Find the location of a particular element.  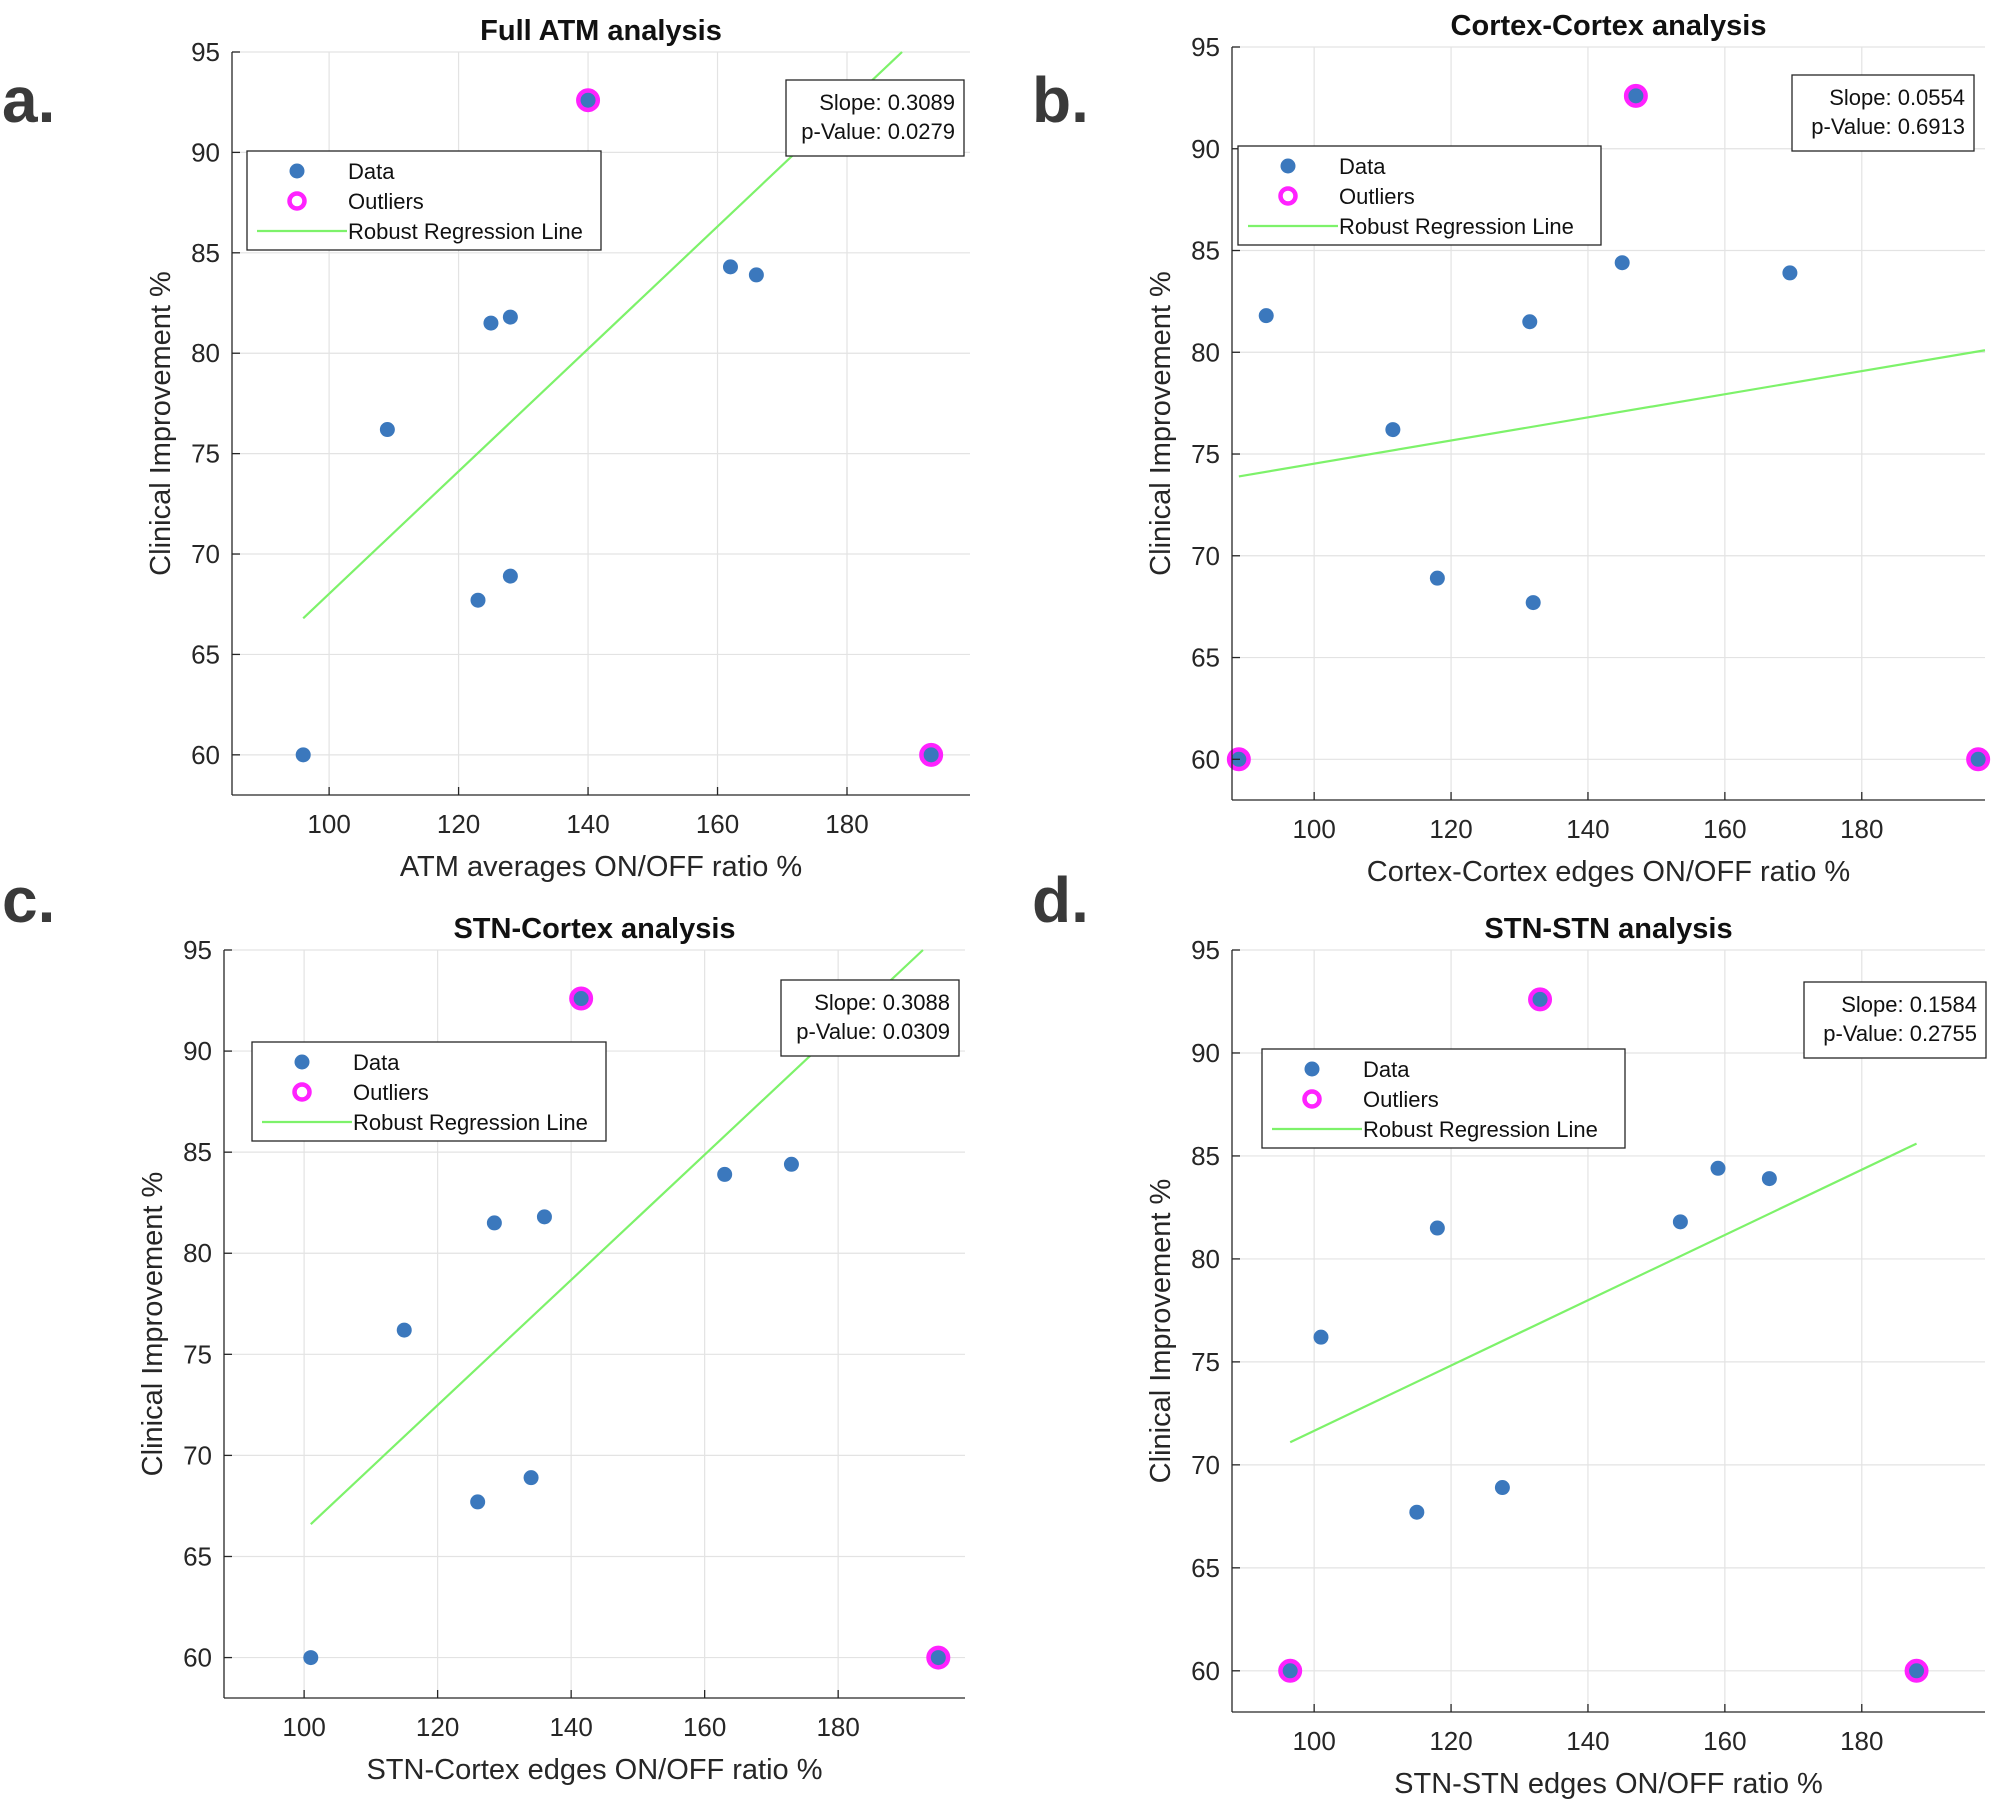

x-tick-label: 160 is located at coordinates (1724, 829).